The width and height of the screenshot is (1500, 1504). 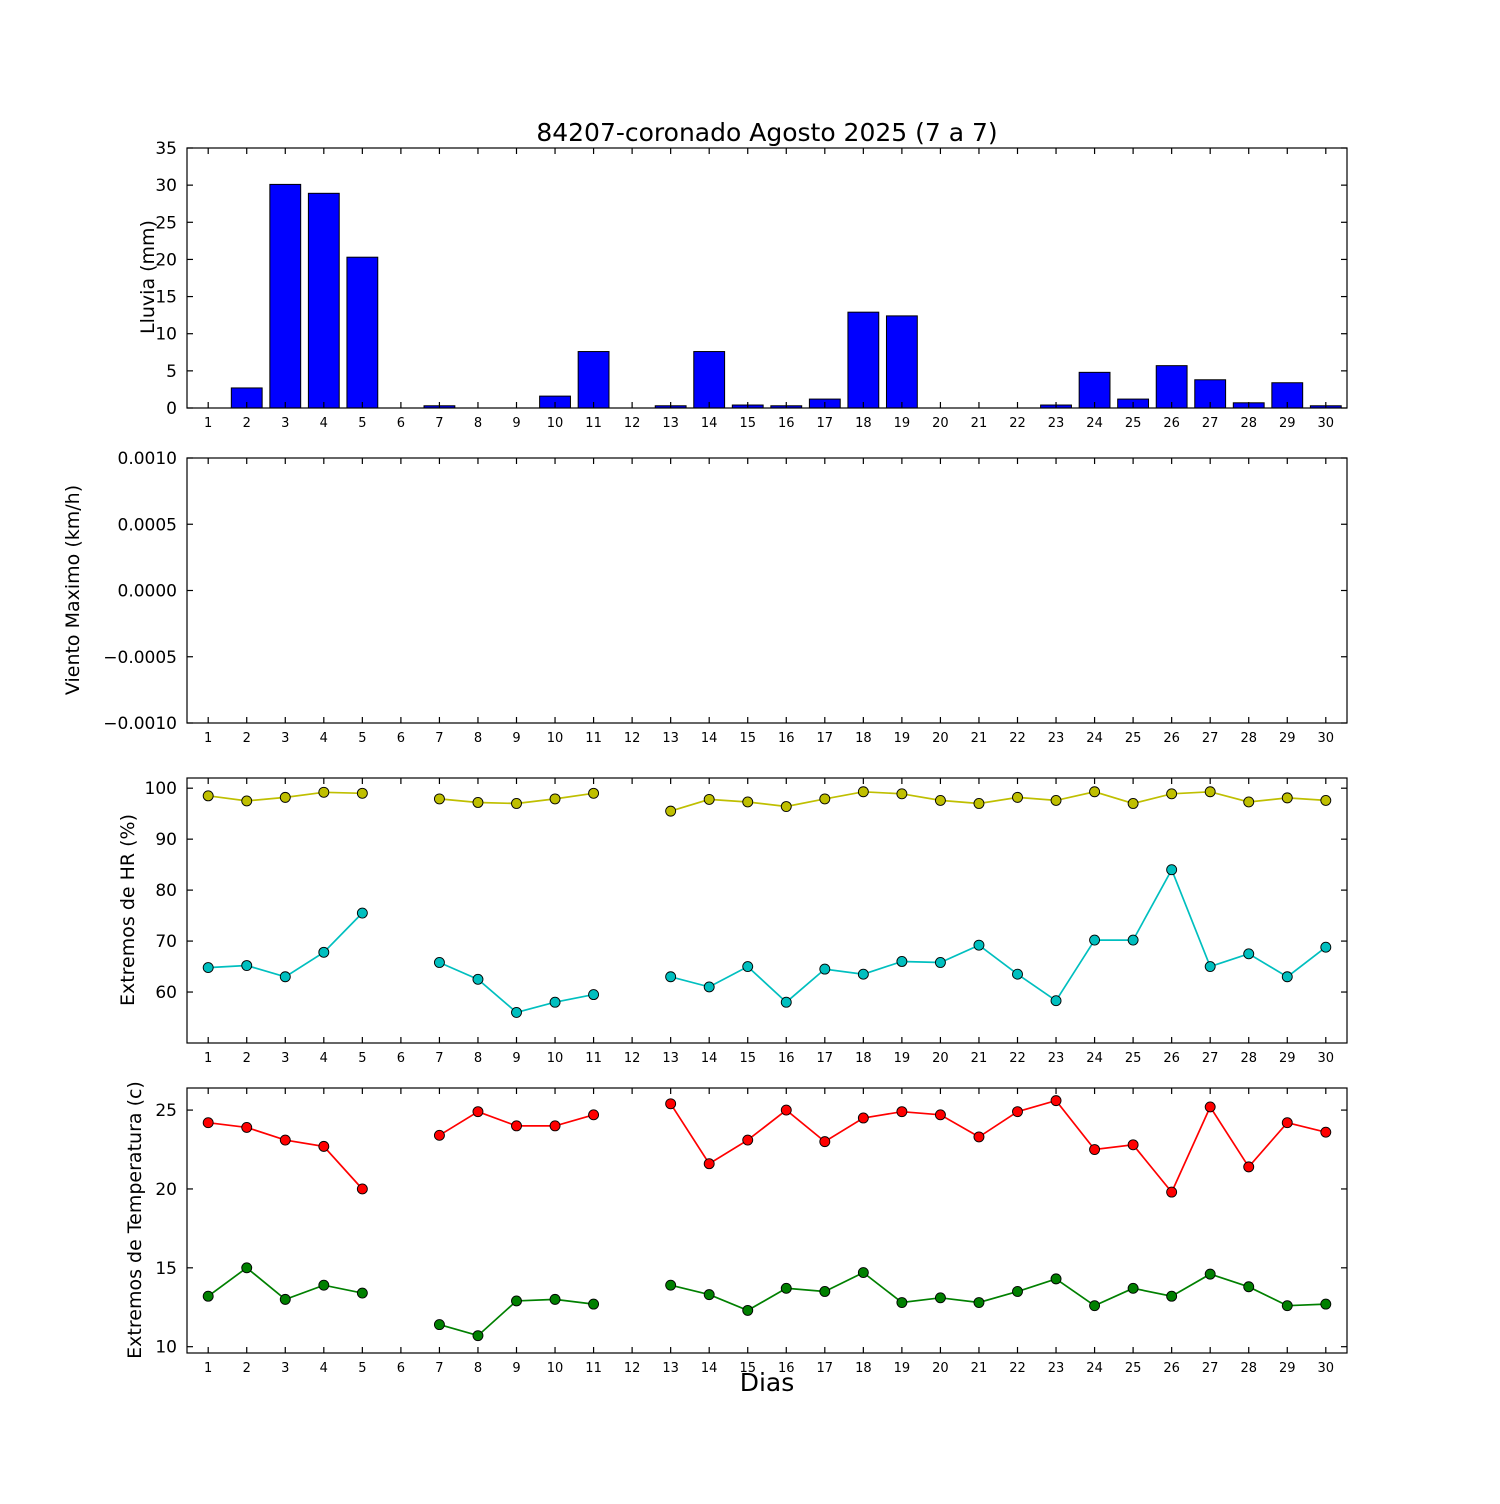 I want to click on y-tick-label: 20, so click(x=166, y=1190).